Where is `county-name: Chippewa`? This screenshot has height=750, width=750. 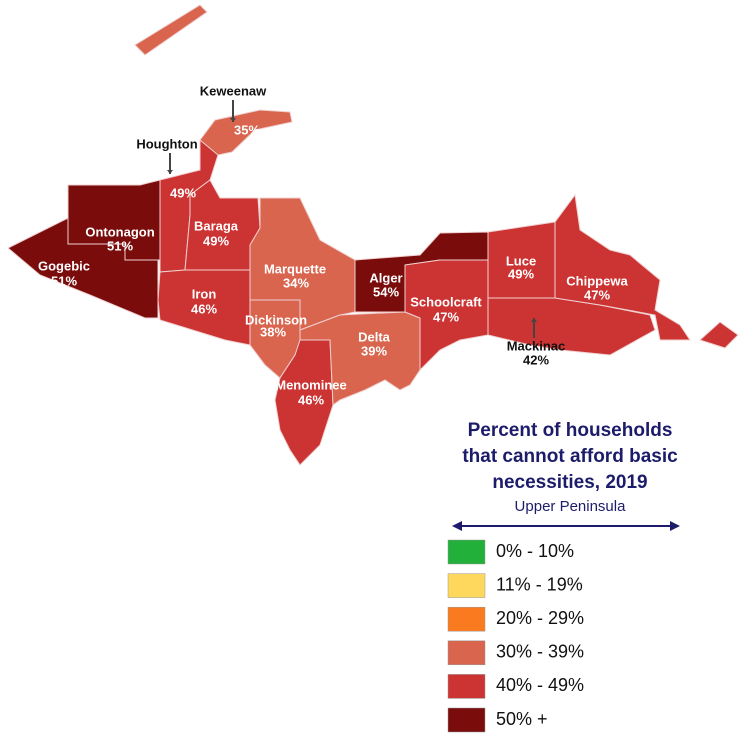
county-name: Chippewa is located at coordinates (597, 280).